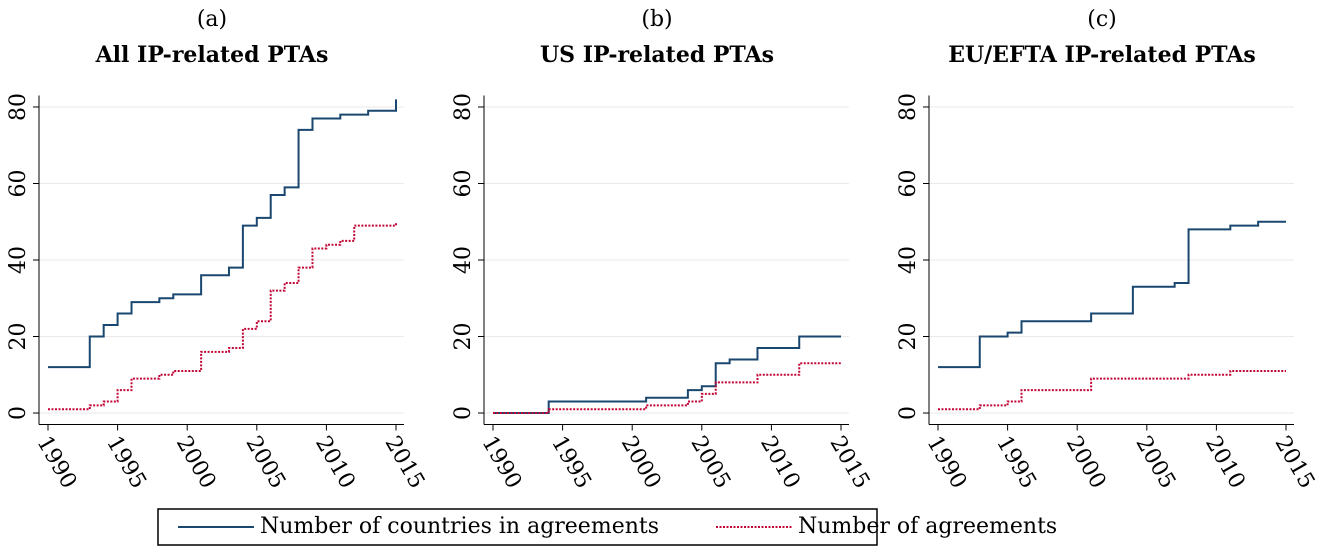 The width and height of the screenshot is (1339, 553). What do you see at coordinates (459, 526) in the screenshot?
I see `legend-label: Number of countries in agreements` at bounding box center [459, 526].